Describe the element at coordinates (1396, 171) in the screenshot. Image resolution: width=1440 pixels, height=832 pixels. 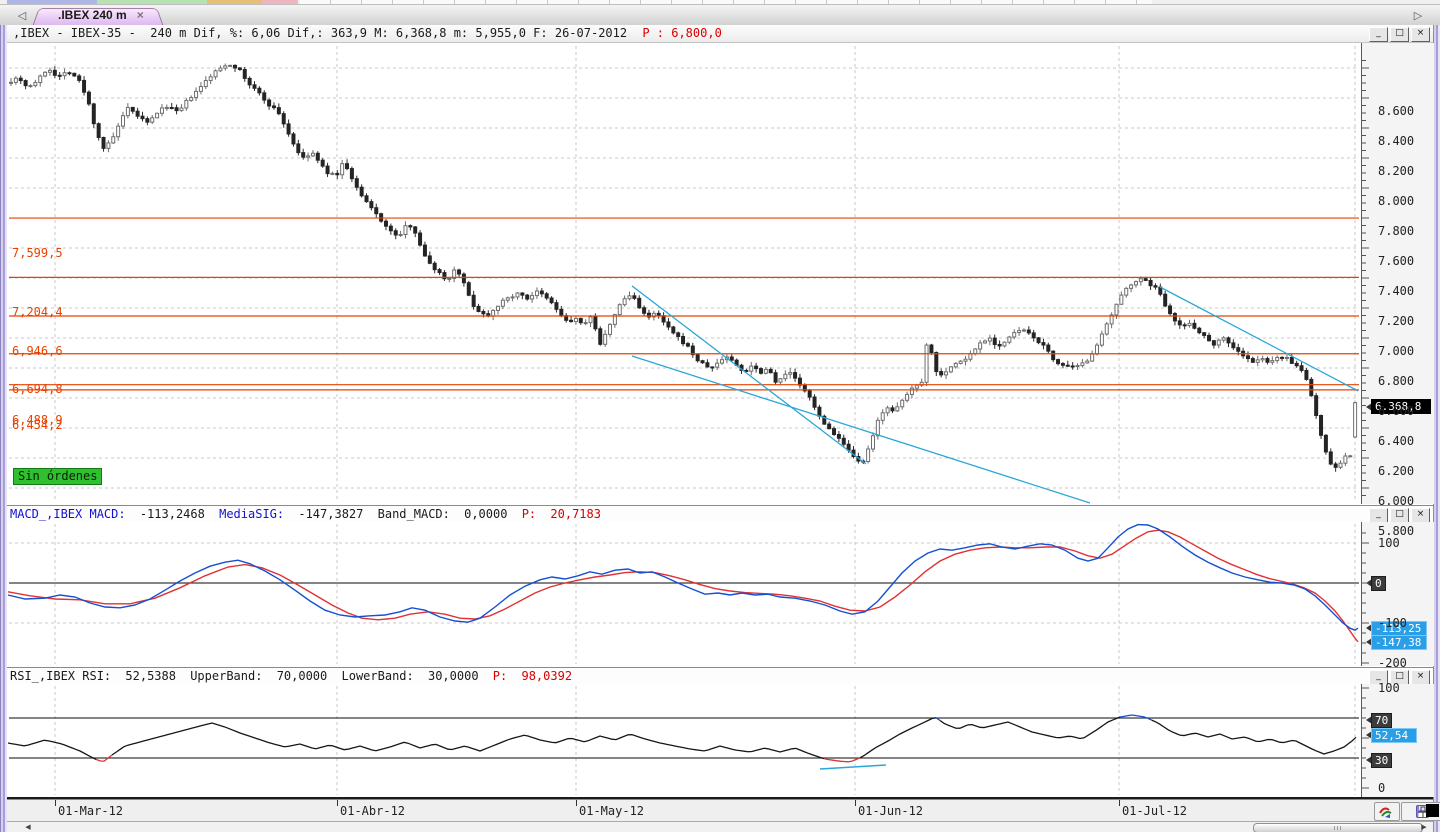
I see `price-axis-label: 8.200` at that location.